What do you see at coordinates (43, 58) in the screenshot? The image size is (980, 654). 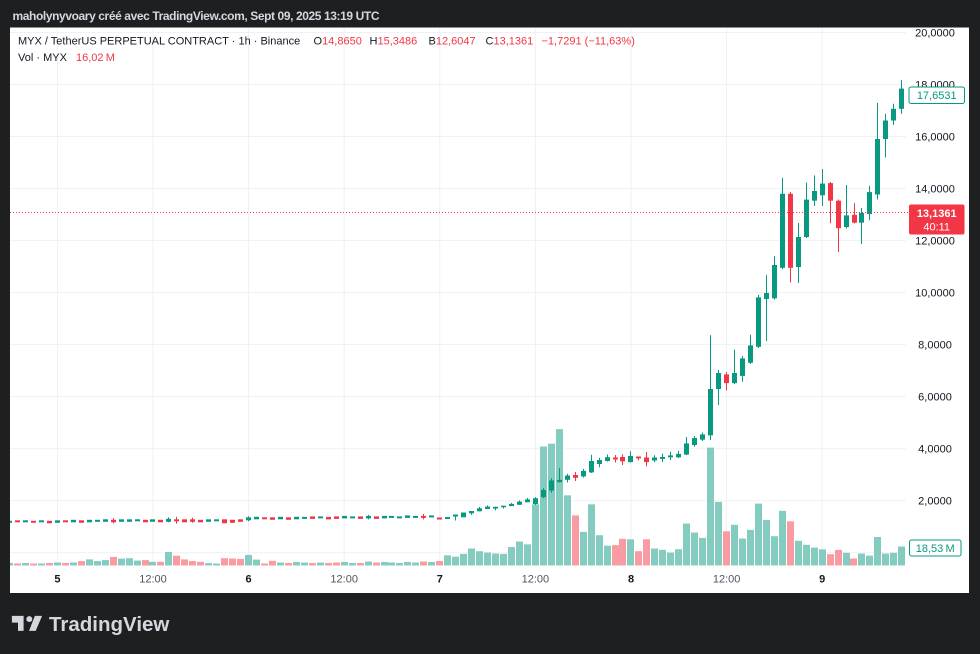 I see `svg-text: Vol · MYX` at bounding box center [43, 58].